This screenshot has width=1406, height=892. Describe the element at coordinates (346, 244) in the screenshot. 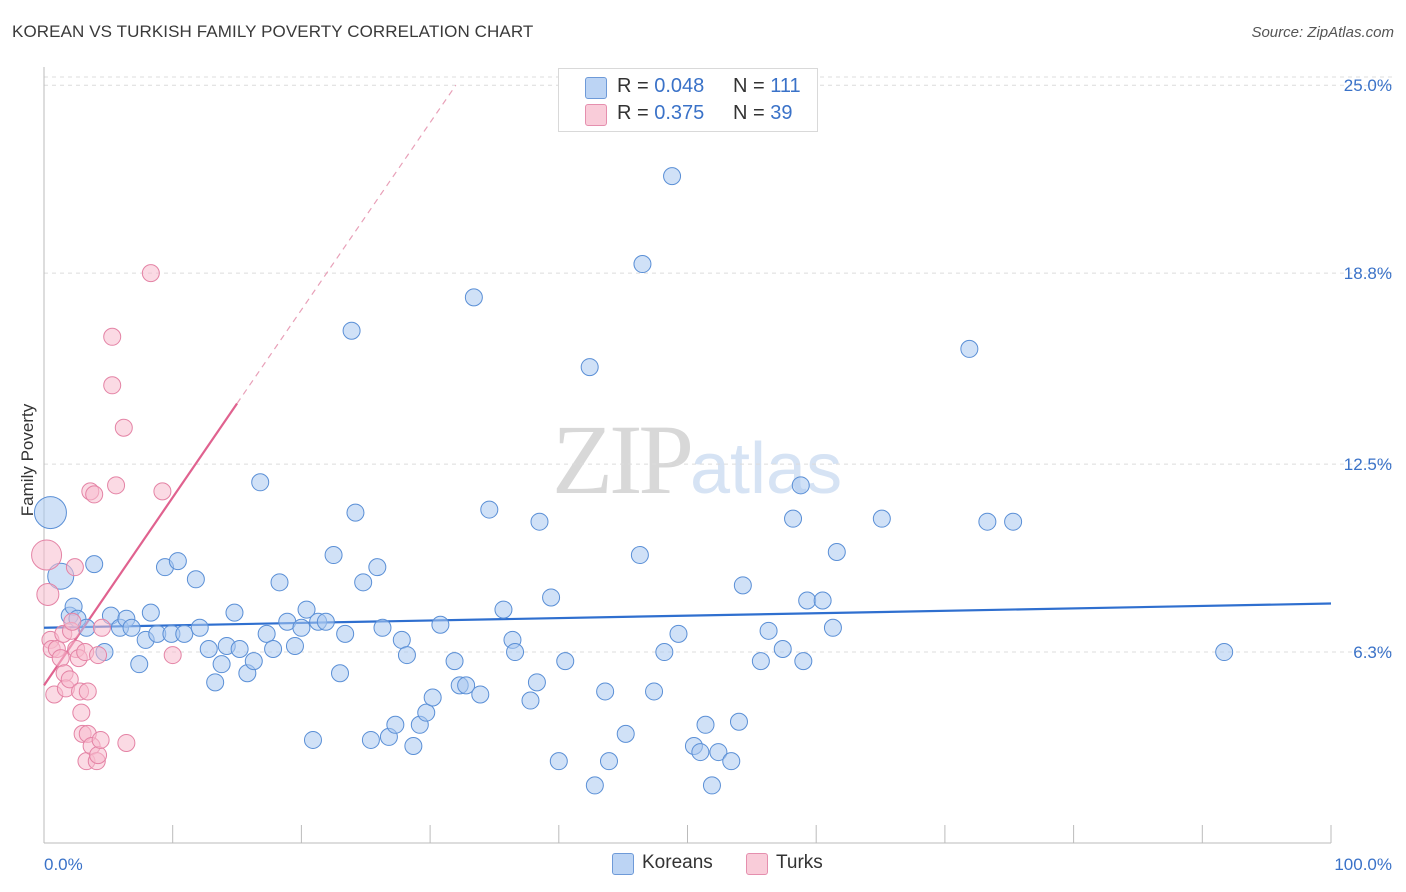

I see `trend-extension-turks` at that location.